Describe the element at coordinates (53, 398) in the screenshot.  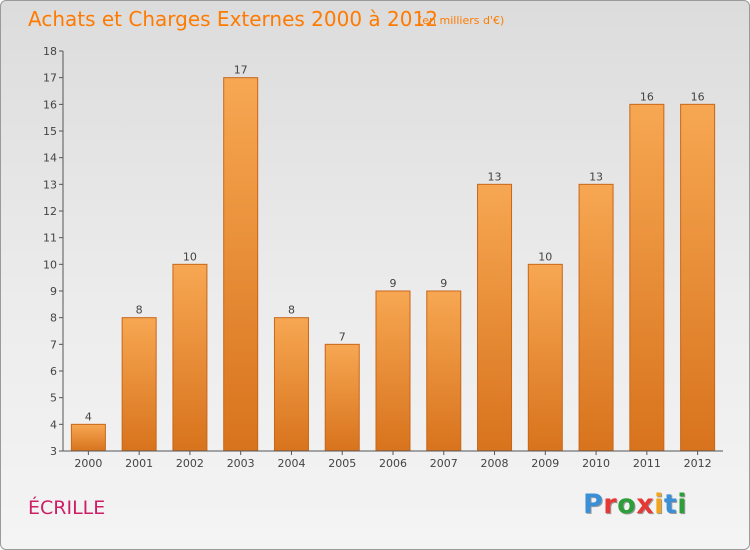
I see `y-tick-label: 5` at that location.